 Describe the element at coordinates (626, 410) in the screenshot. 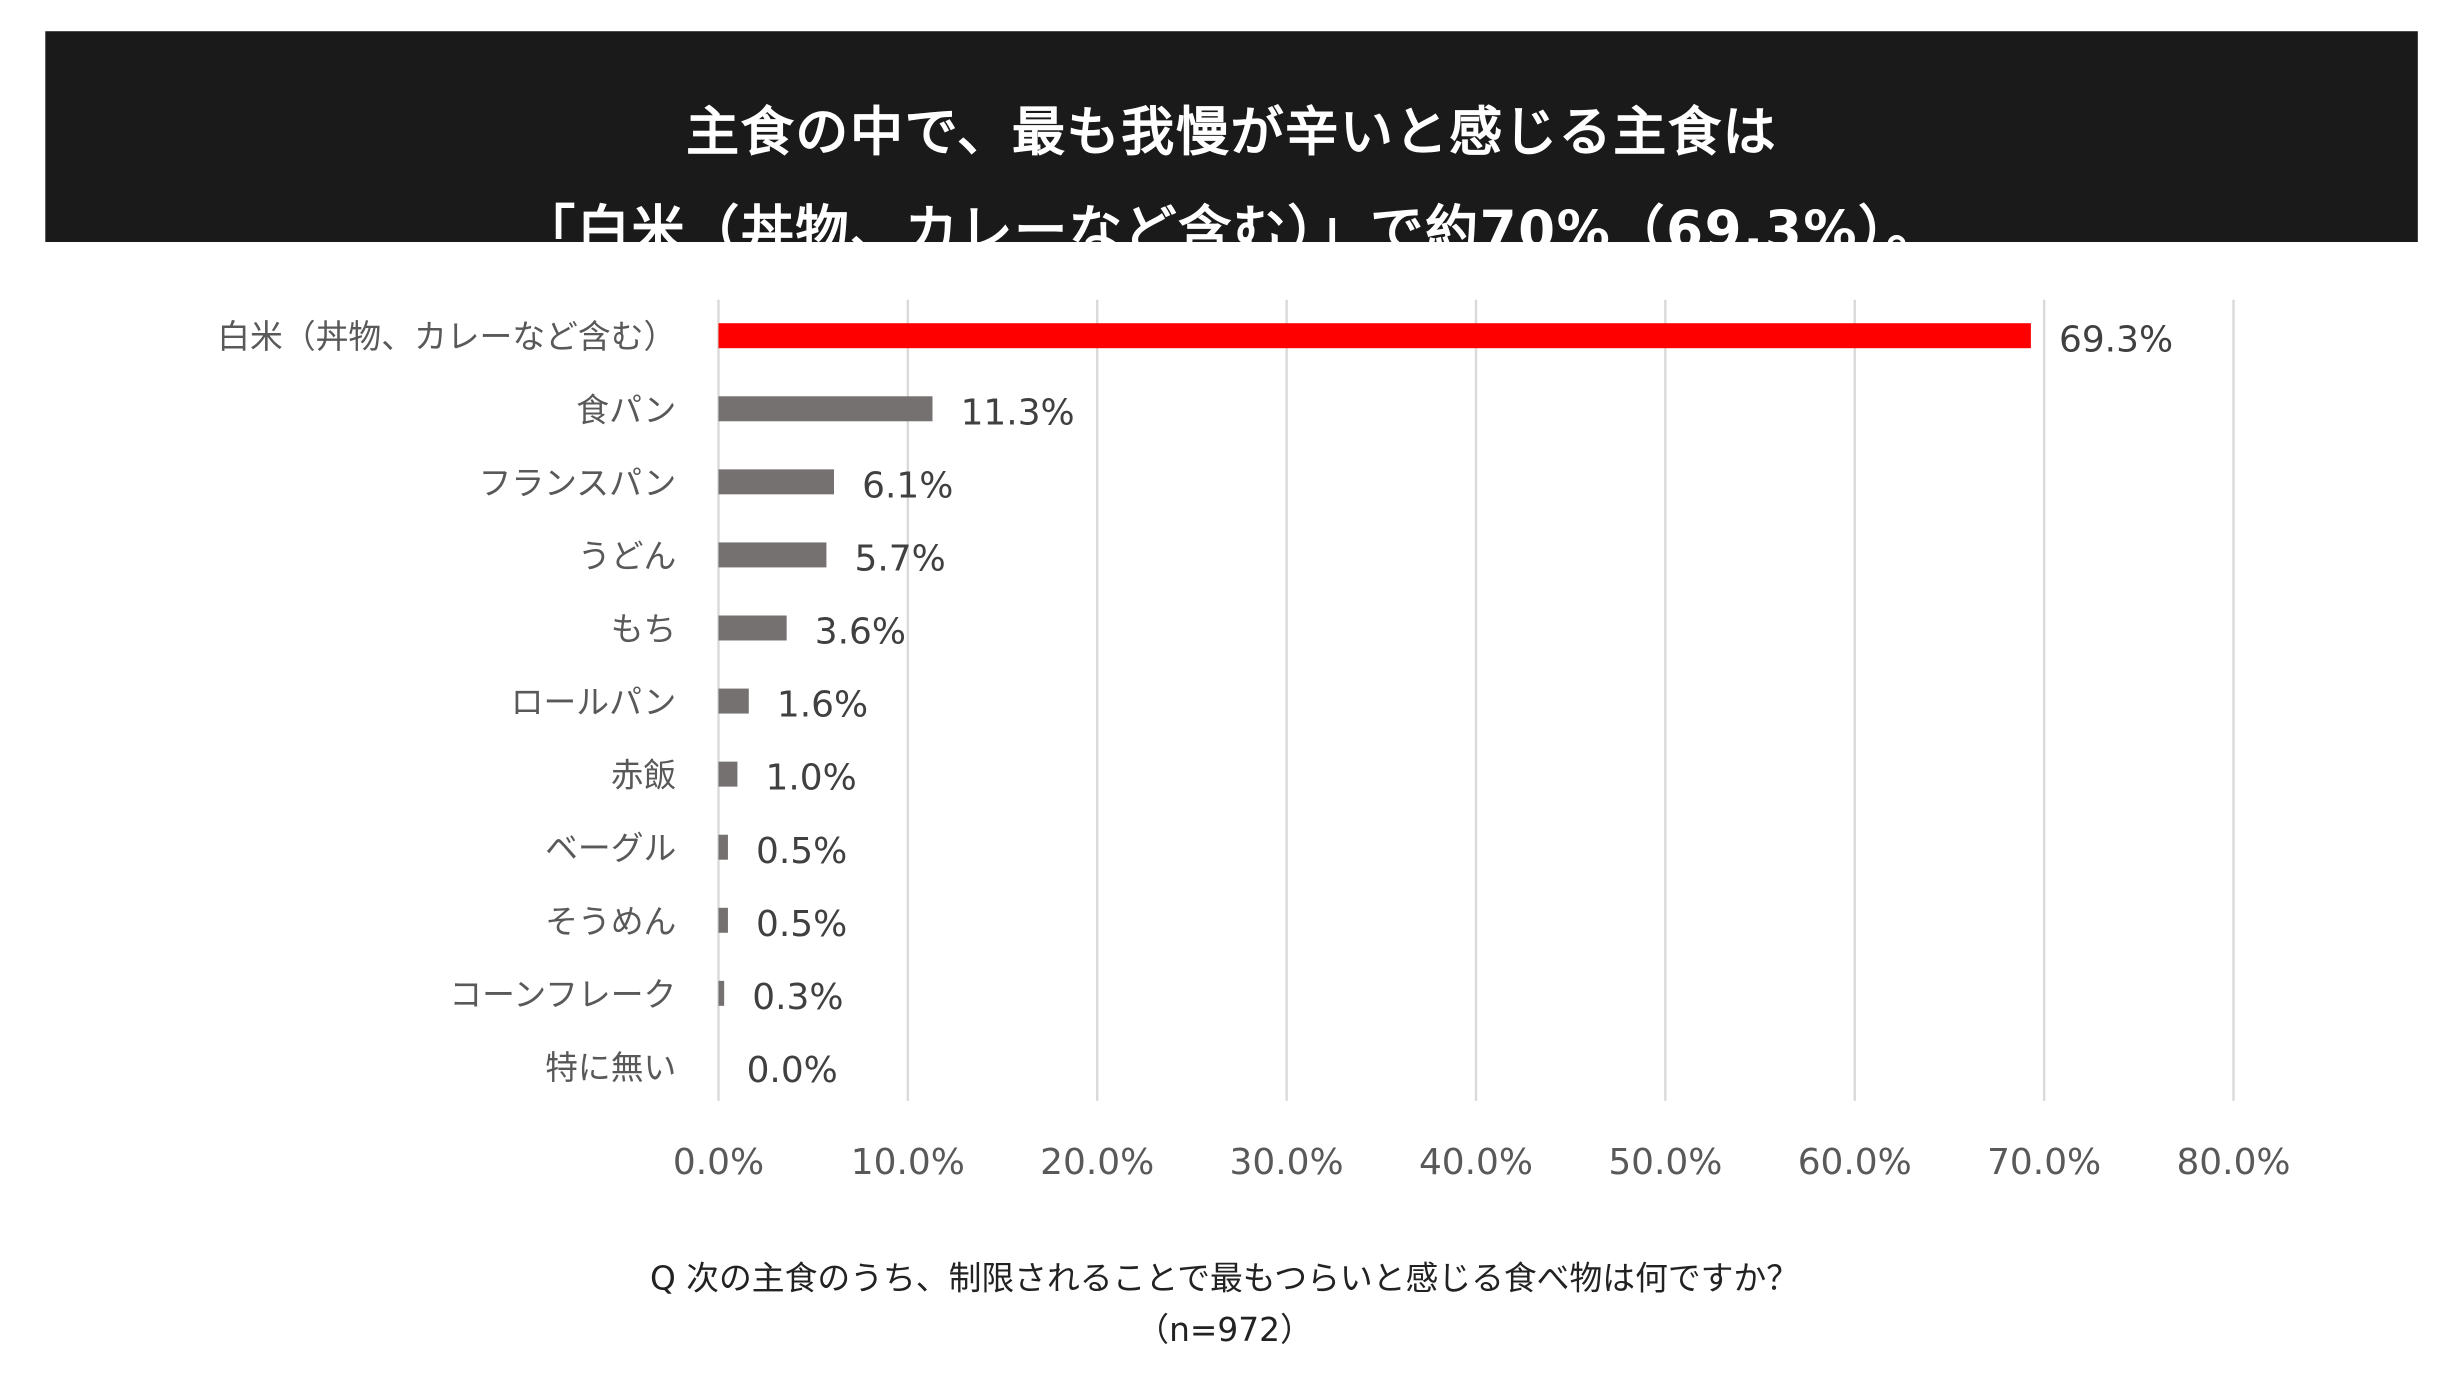

I see `category-label: 食パン` at that location.